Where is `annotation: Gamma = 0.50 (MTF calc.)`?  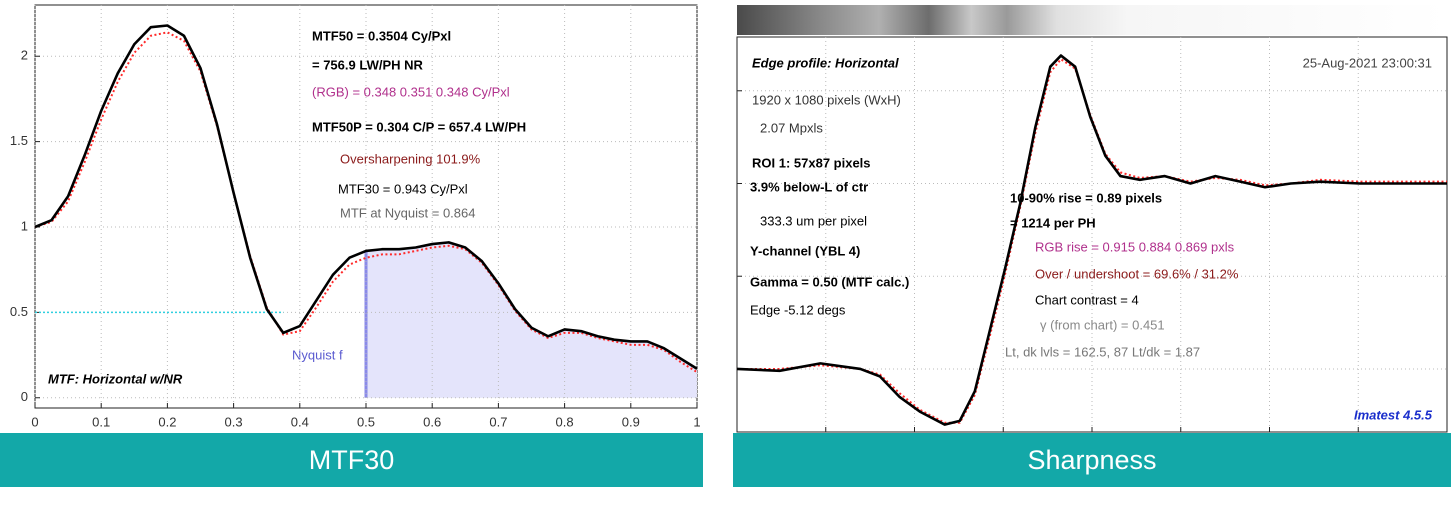 annotation: Gamma = 0.50 (MTF calc.) is located at coordinates (829, 281).